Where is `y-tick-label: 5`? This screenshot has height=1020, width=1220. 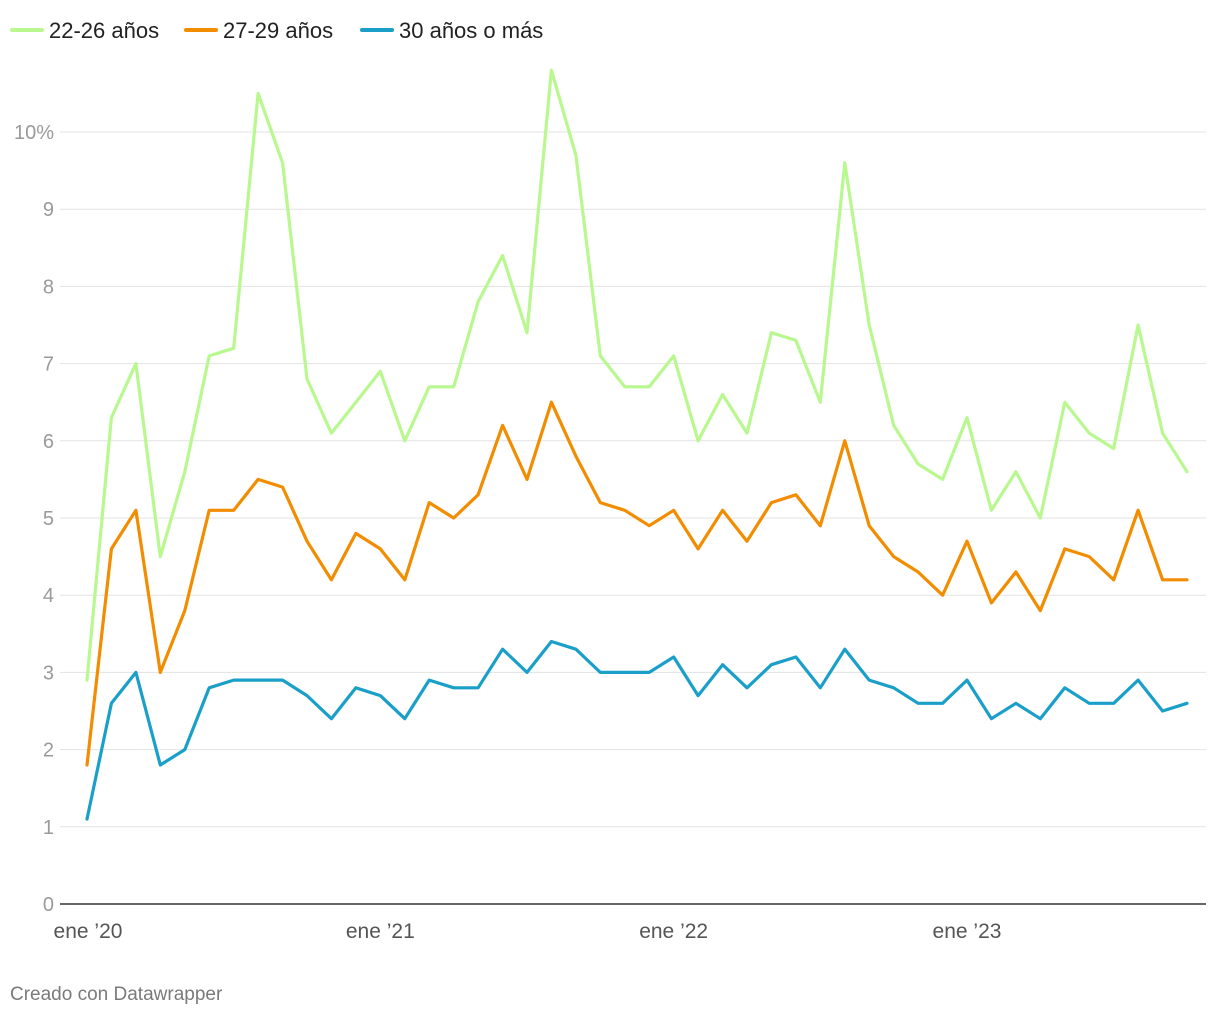
y-tick-label: 5 is located at coordinates (48, 519).